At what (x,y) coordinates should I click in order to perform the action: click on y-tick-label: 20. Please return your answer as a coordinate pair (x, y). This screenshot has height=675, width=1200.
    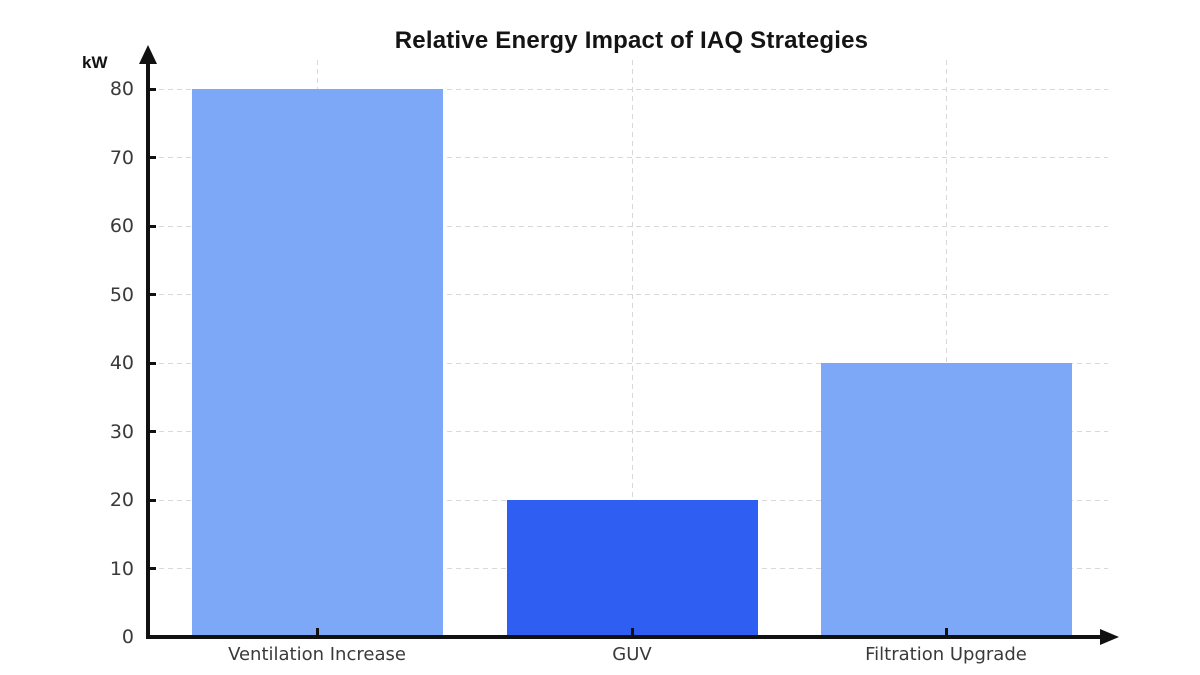
    Looking at the image, I should click on (121, 500).